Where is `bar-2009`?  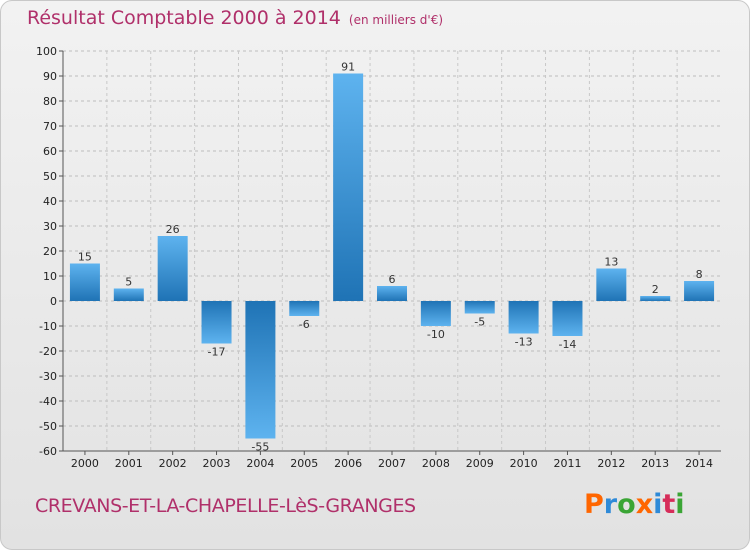 bar-2009 is located at coordinates (479, 307).